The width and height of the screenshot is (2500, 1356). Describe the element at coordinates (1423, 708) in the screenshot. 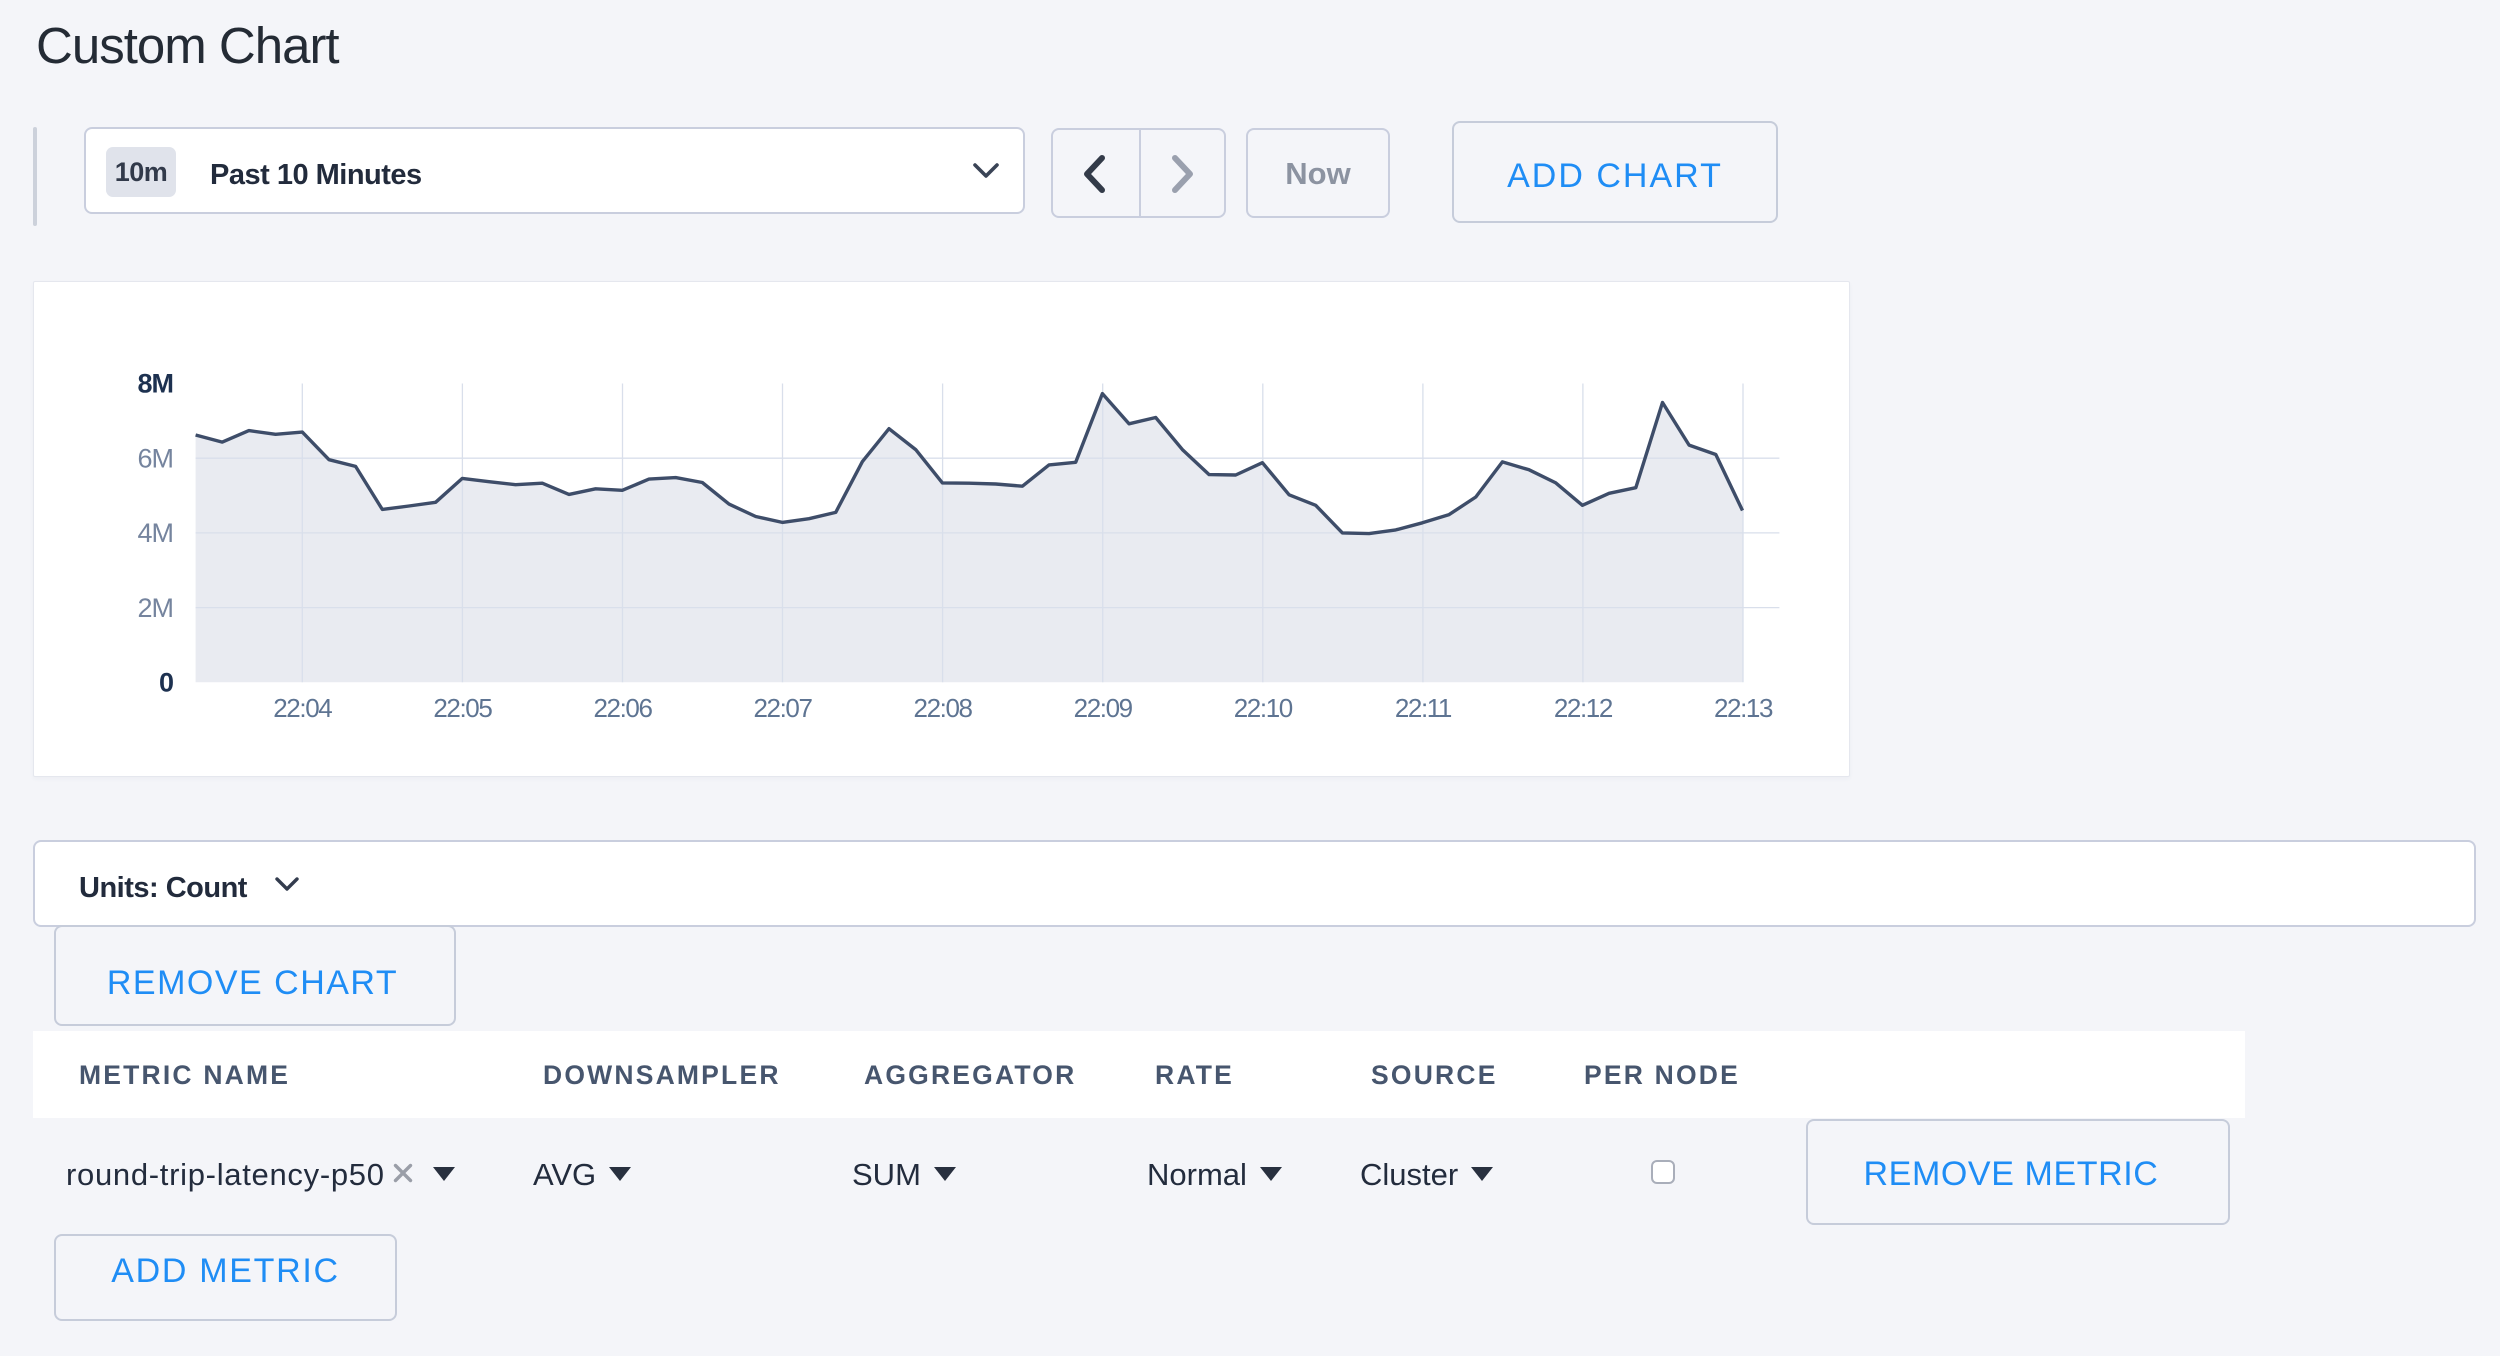

I see `svg-text: 22:11` at that location.